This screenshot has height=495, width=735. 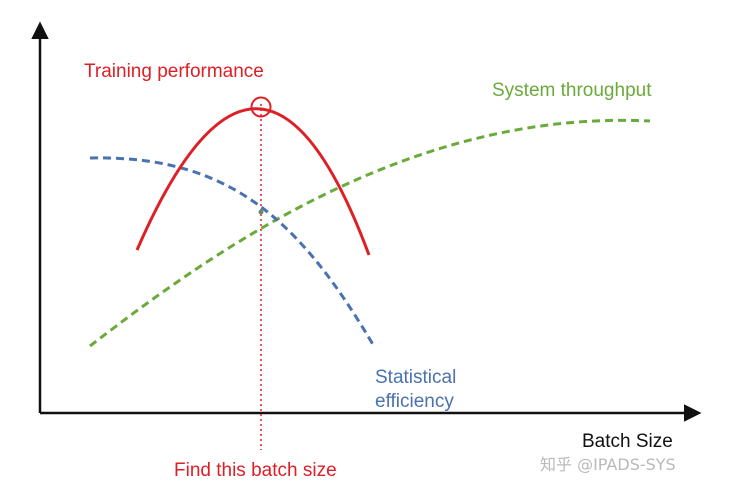 What do you see at coordinates (414, 401) in the screenshot?
I see `statistical-efficiency-label-line2: efficiency` at bounding box center [414, 401].